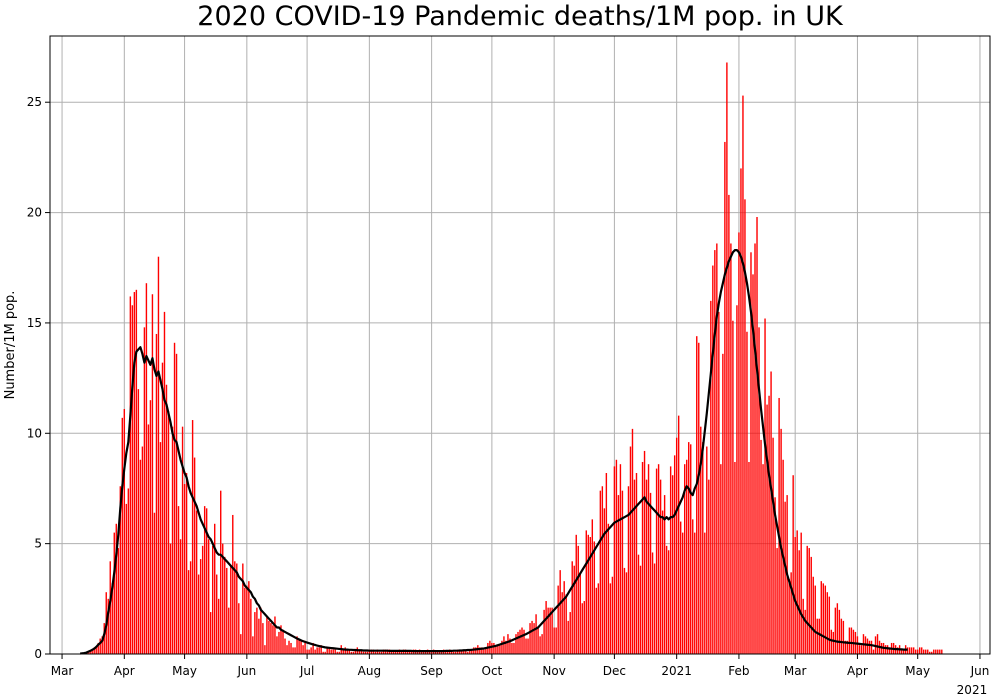 The width and height of the screenshot is (1000, 700). What do you see at coordinates (34, 323) in the screenshot?
I see `y-tick-label: 15` at bounding box center [34, 323].